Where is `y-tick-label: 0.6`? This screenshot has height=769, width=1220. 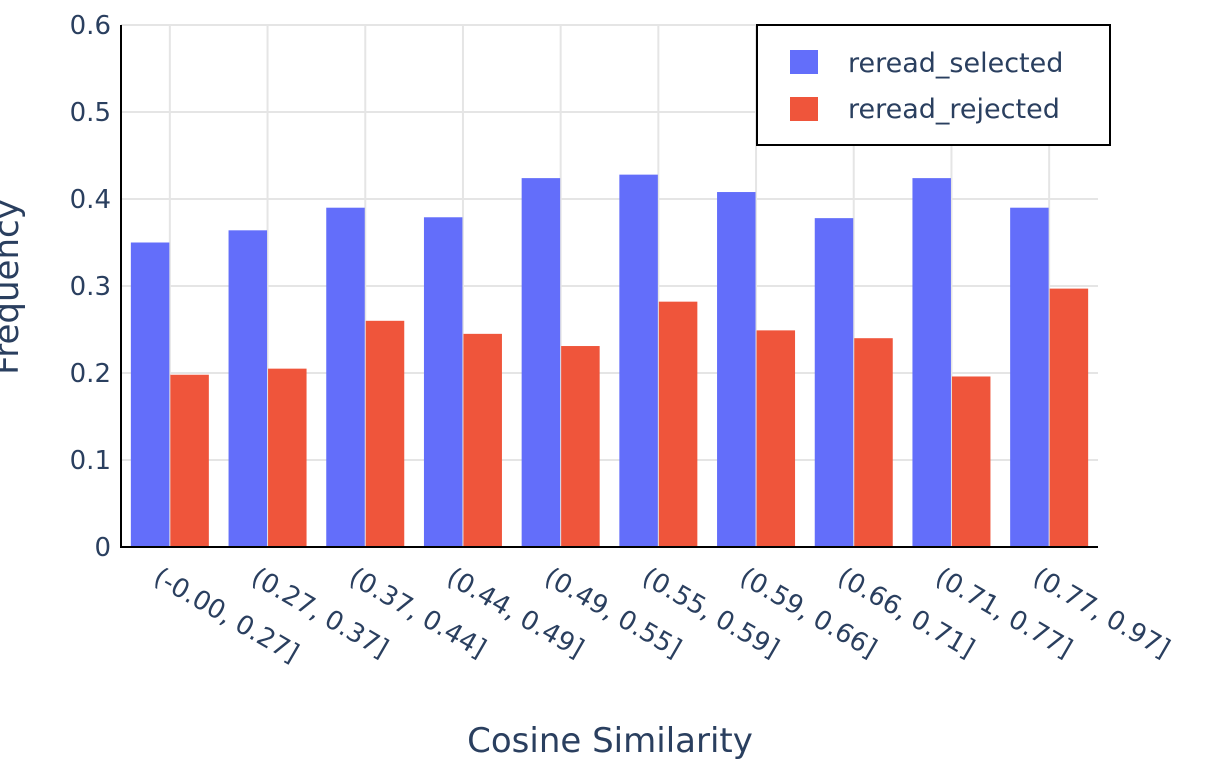
y-tick-label: 0.6 is located at coordinates (90, 26).